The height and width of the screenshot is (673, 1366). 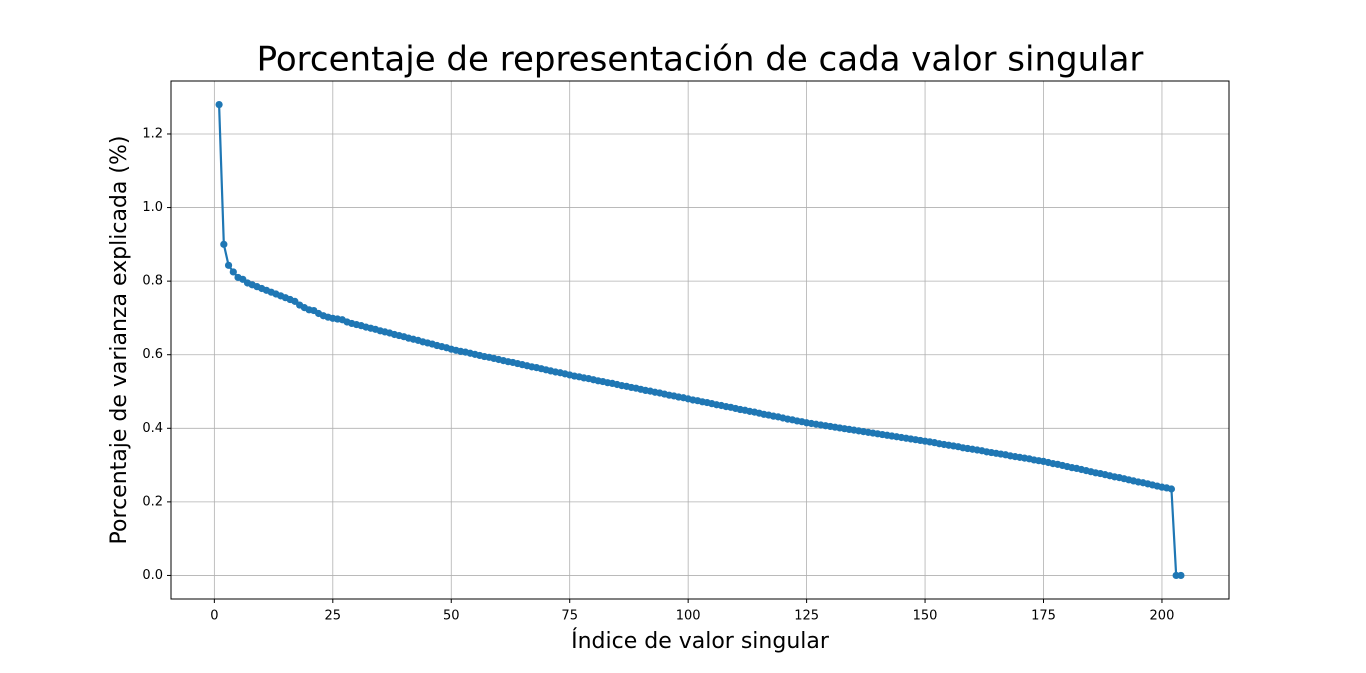 I want to click on x-tick-label: 125, so click(x=806, y=616).